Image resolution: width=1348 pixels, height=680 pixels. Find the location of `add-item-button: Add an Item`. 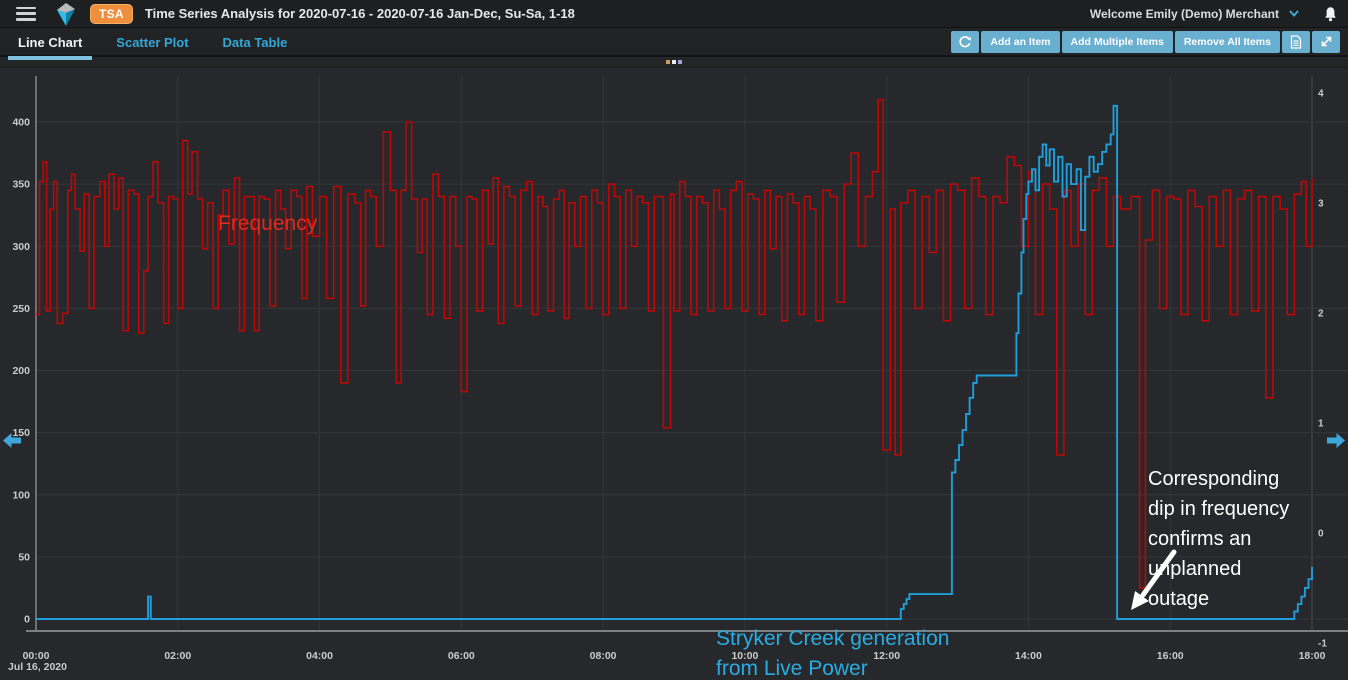

add-item-button: Add an Item is located at coordinates (1020, 41).